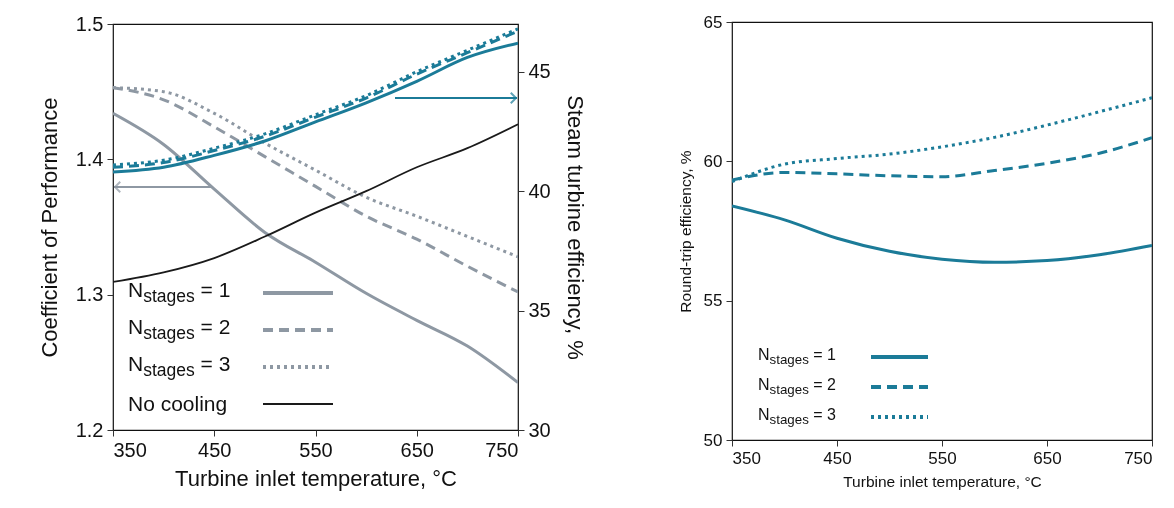  What do you see at coordinates (713, 22) in the screenshot?
I see `y-tick-label: 65` at bounding box center [713, 22].